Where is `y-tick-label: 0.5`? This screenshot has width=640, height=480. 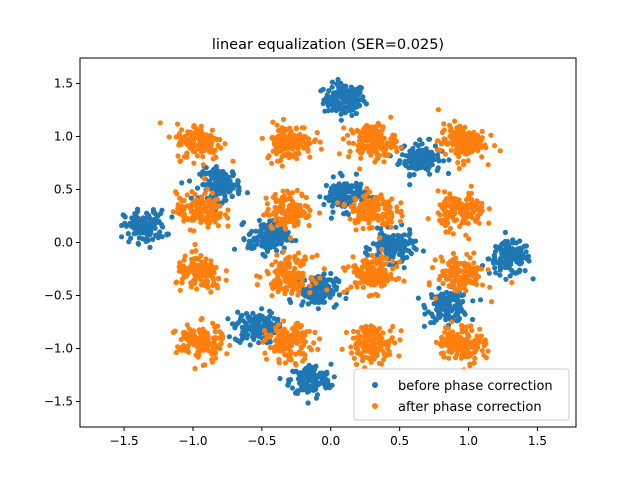
y-tick-label: 0.5 is located at coordinates (63, 189).